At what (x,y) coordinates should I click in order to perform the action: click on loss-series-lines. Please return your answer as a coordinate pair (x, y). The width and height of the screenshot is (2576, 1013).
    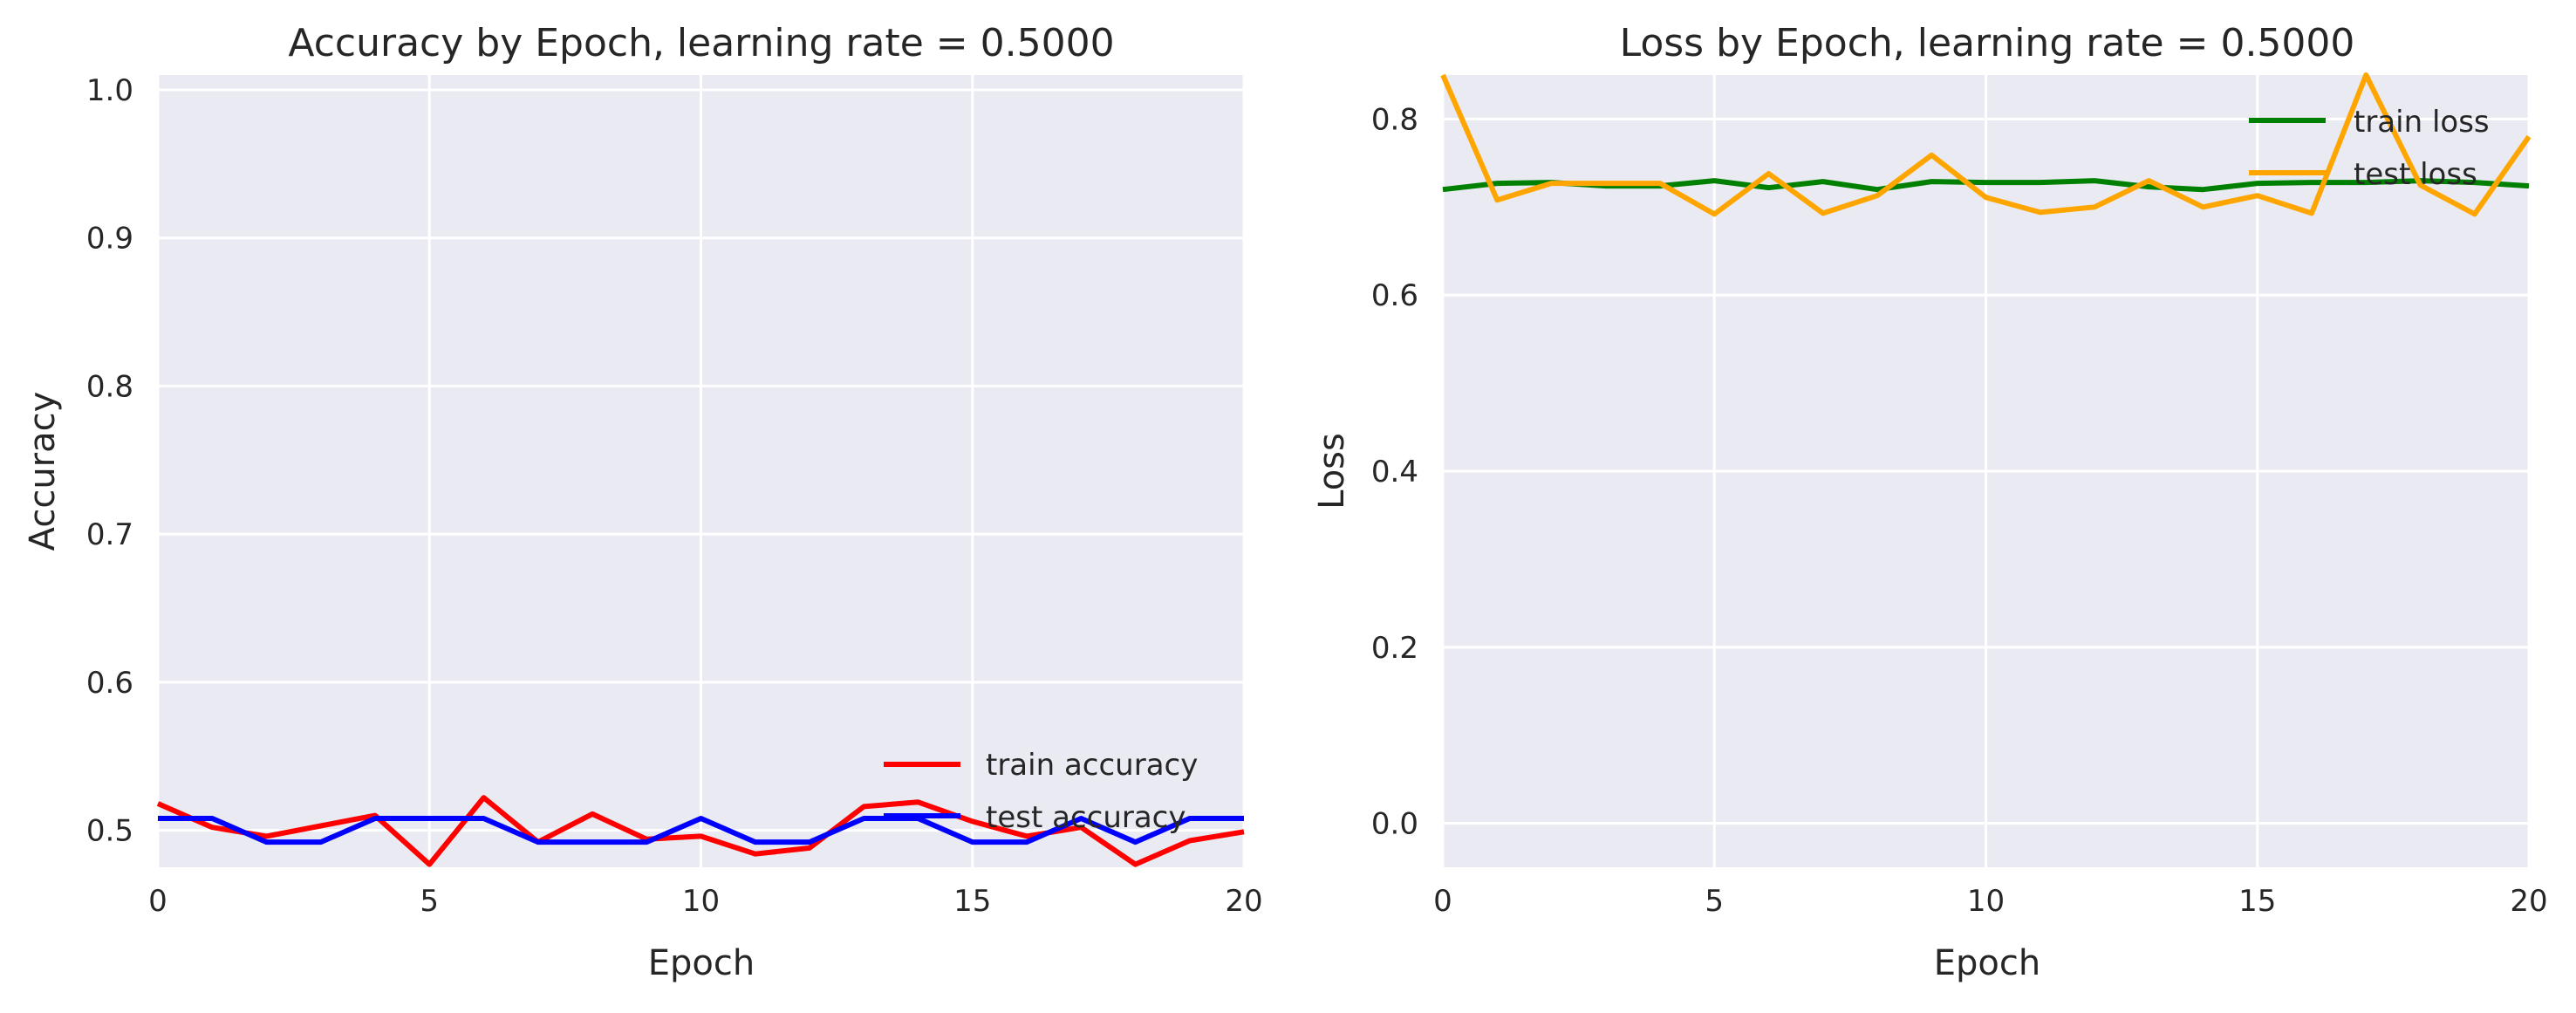
    Looking at the image, I should click on (1986, 144).